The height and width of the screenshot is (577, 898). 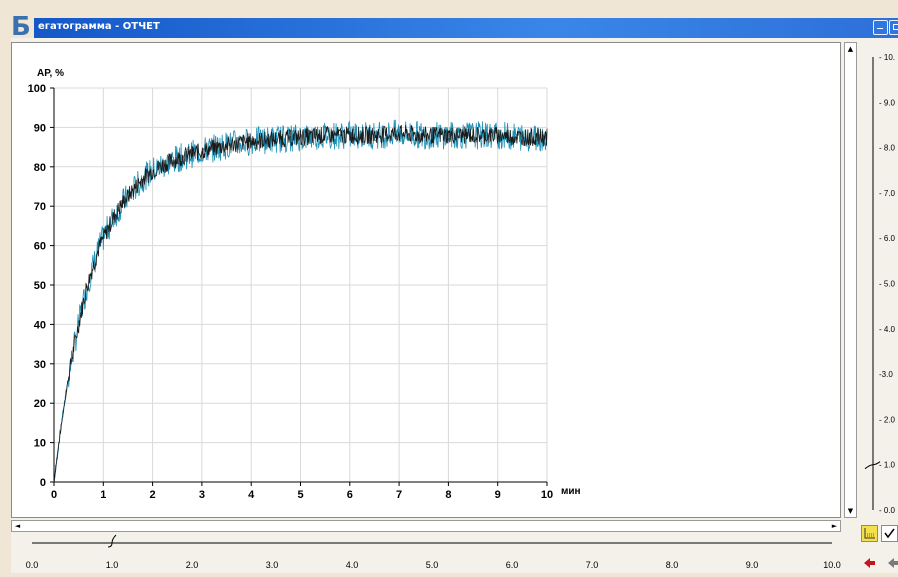 What do you see at coordinates (352, 565) in the screenshot?
I see `scale-label: 4.0` at bounding box center [352, 565].